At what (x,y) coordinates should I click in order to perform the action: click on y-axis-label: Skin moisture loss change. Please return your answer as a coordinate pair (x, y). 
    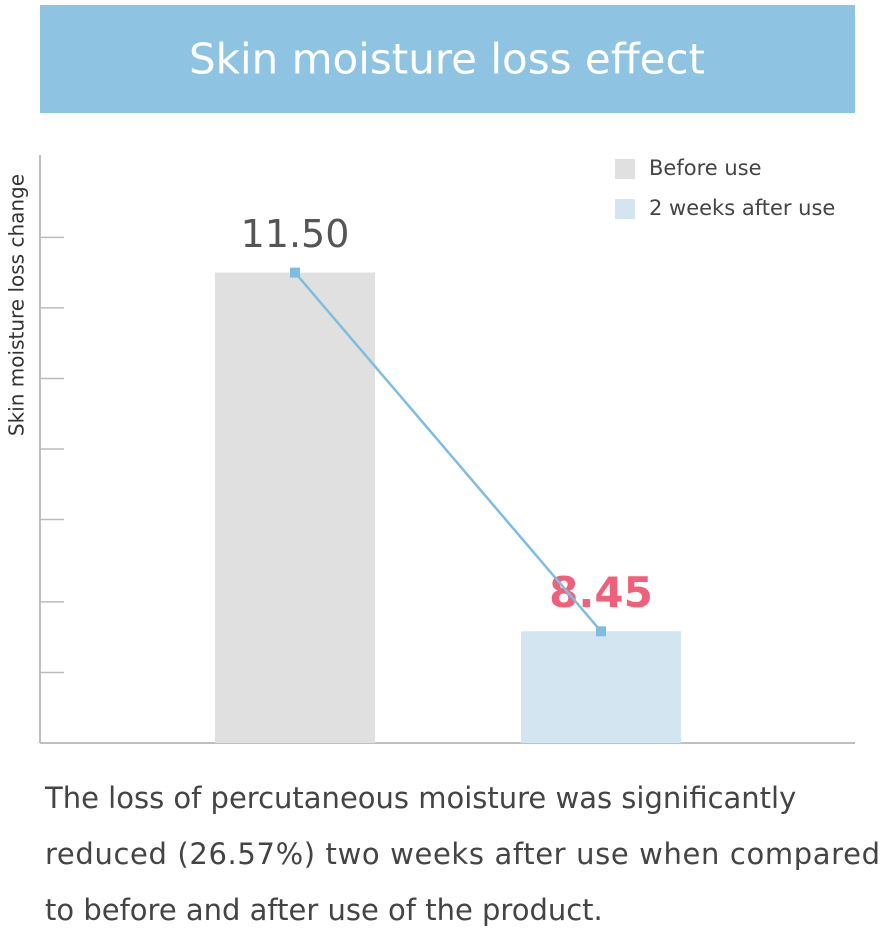
    Looking at the image, I should click on (17, 305).